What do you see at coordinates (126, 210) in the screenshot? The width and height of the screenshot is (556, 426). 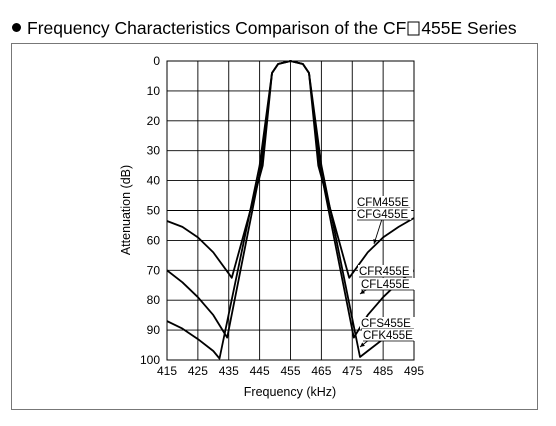 I see `y-axis-label: Attenuation (dB)` at bounding box center [126, 210].